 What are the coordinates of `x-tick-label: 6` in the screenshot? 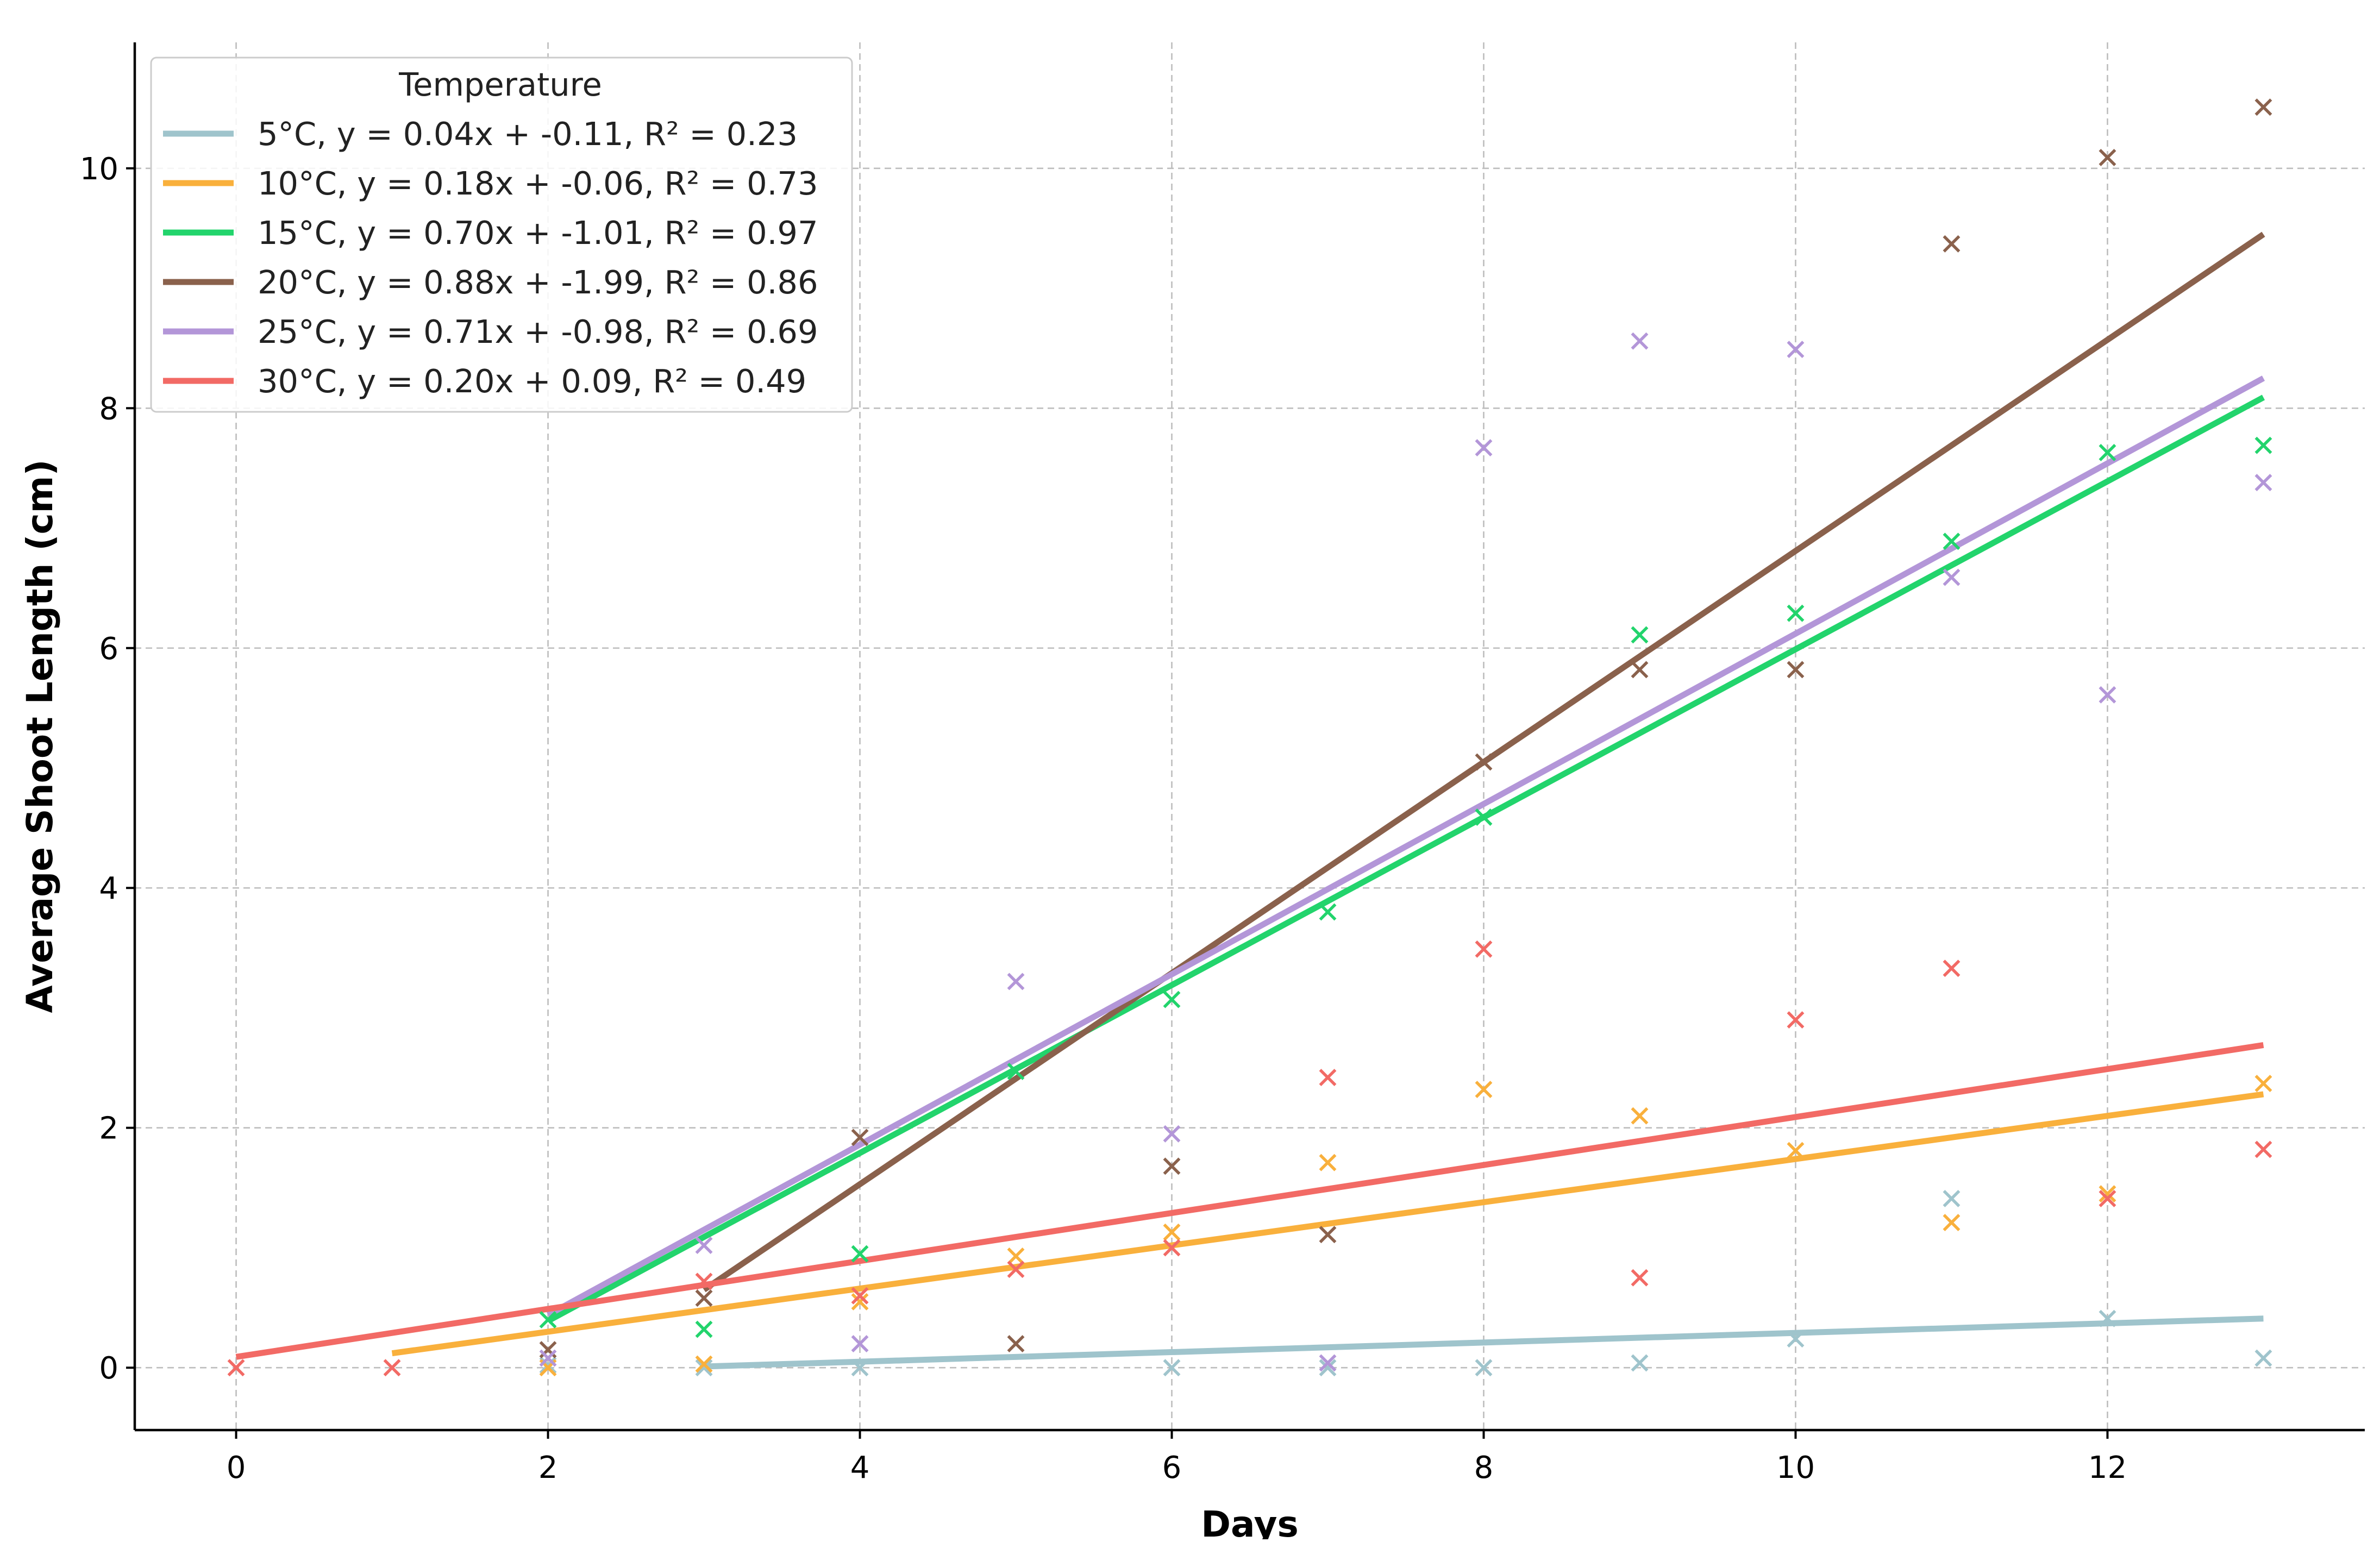 It's located at (1172, 1467).